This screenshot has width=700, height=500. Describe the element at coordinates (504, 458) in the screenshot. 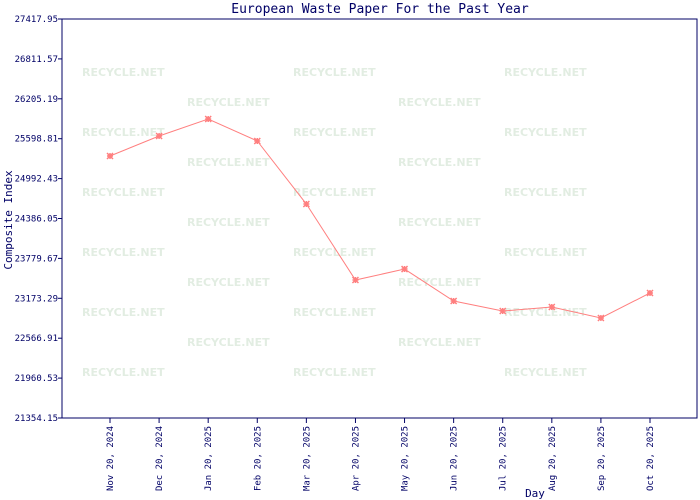

I see `x-tick-label: Jul 20, 2025` at that location.